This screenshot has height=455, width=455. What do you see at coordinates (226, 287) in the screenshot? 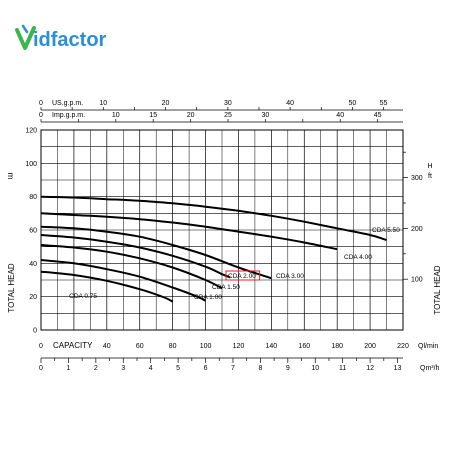
I see `curve-label-cda-1-50: CDA 1.50` at bounding box center [226, 287].